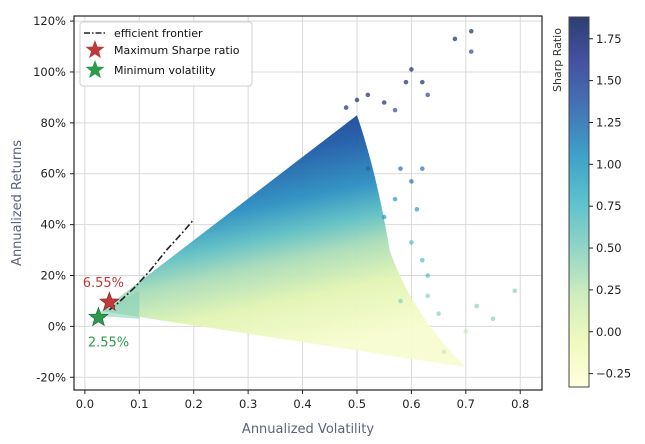 The image size is (645, 444). I want to click on y-tick-label: 120%, so click(49, 21).